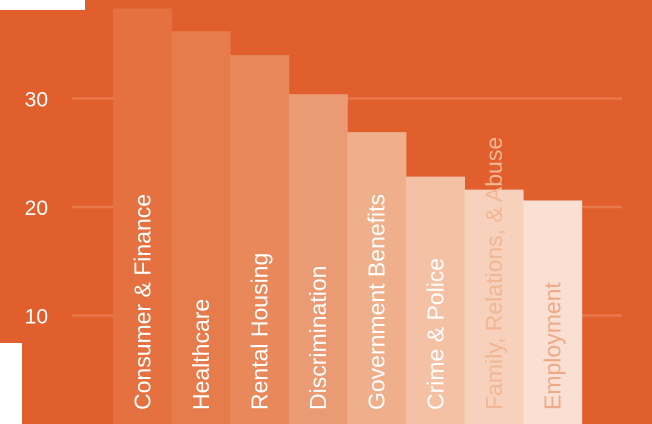  Describe the element at coordinates (494, 273) in the screenshot. I see `bar-label-family-relations-abuse: Family, Relations, & Abuse` at that location.